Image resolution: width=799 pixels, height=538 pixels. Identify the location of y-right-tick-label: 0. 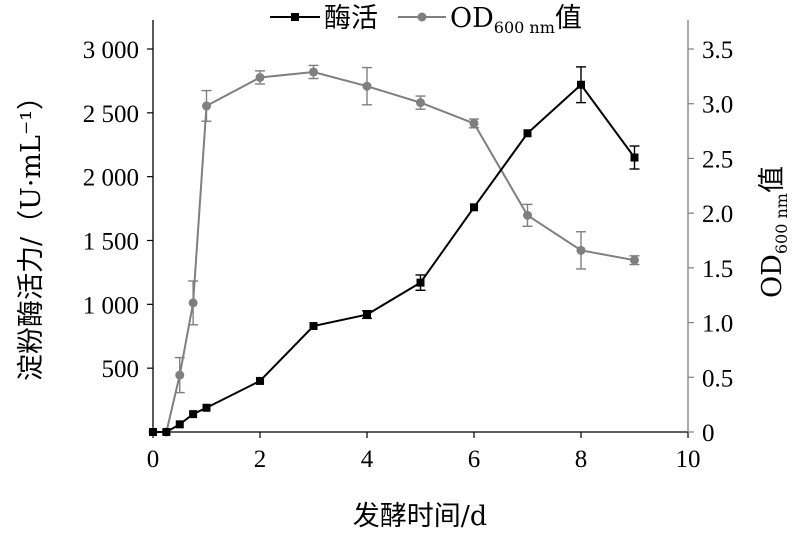
(708, 433).